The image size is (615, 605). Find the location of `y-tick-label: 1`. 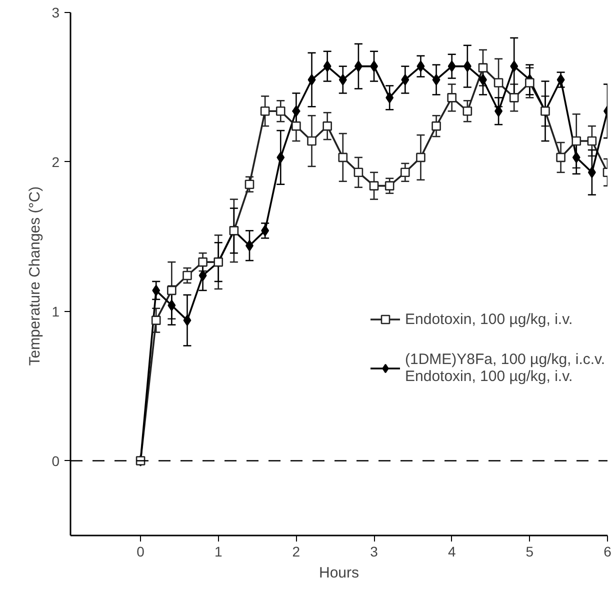

y-tick-label: 1 is located at coordinates (56, 311).